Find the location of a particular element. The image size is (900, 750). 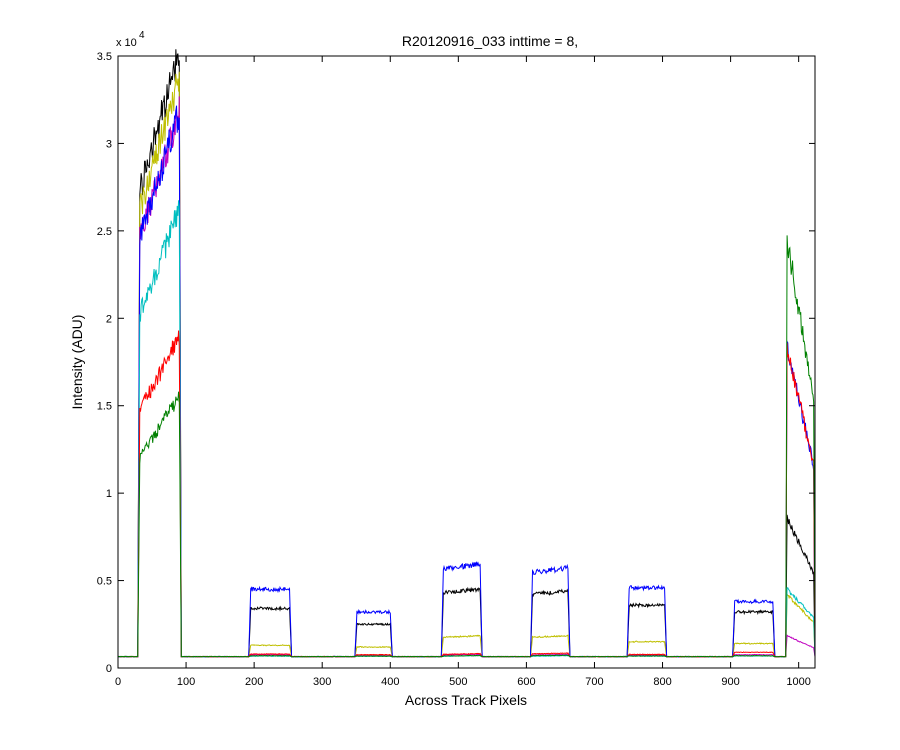

x-tick-label: 400 is located at coordinates (390, 682).